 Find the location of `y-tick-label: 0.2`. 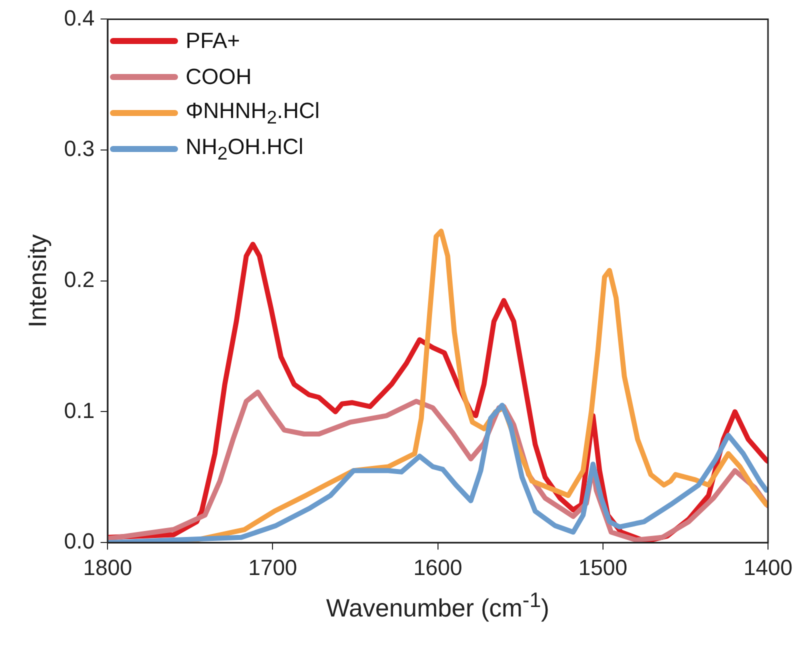

y-tick-label: 0.2 is located at coordinates (79, 279).